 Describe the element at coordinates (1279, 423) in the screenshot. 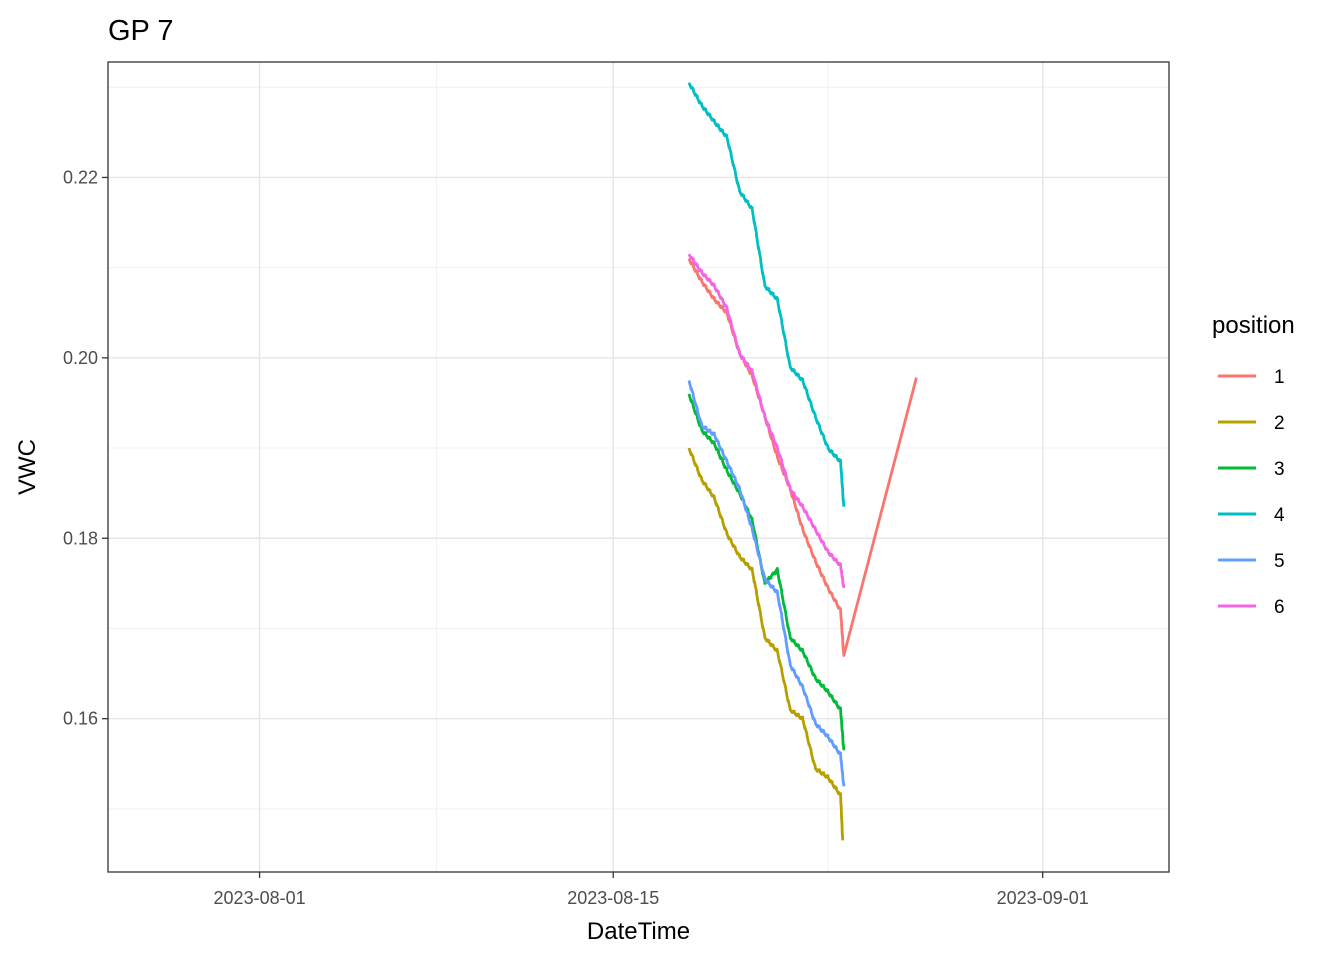

I see `legend-label-2: 2` at that location.